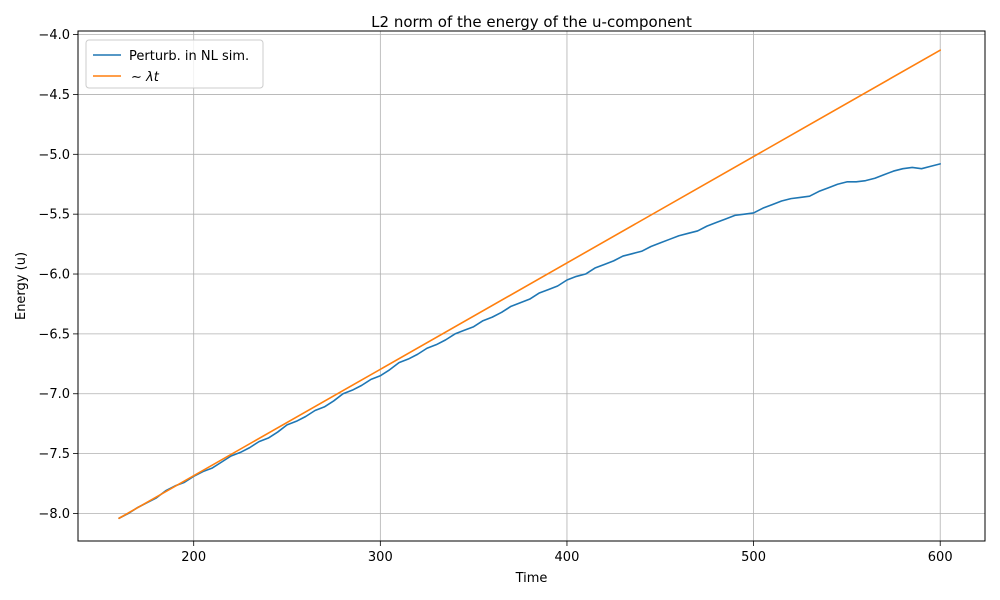 The image size is (1000, 600). Describe the element at coordinates (54, 95) in the screenshot. I see `y-tick-label: −4.5` at that location.